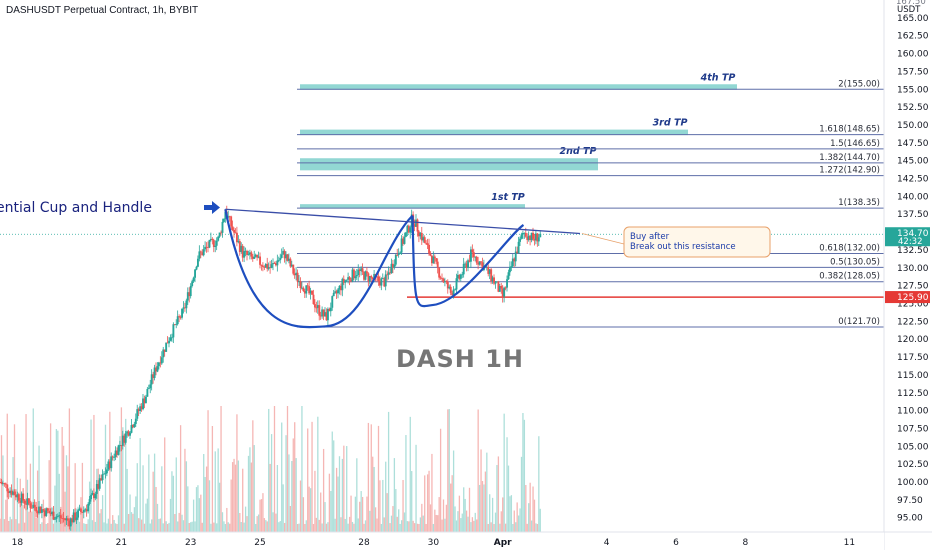 The width and height of the screenshot is (932, 550). I want to click on price-tick: 120.00, so click(913, 340).